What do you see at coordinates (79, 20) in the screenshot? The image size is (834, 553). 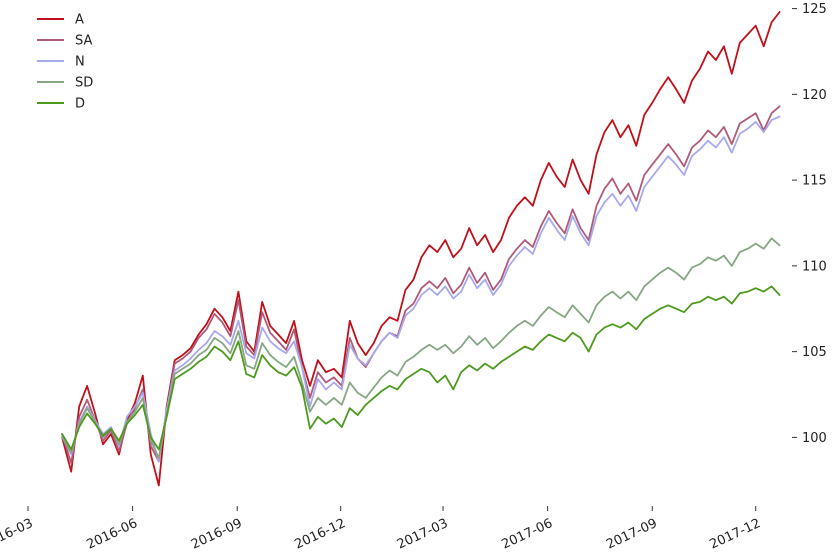 I see `legend-label-a: A` at bounding box center [79, 20].